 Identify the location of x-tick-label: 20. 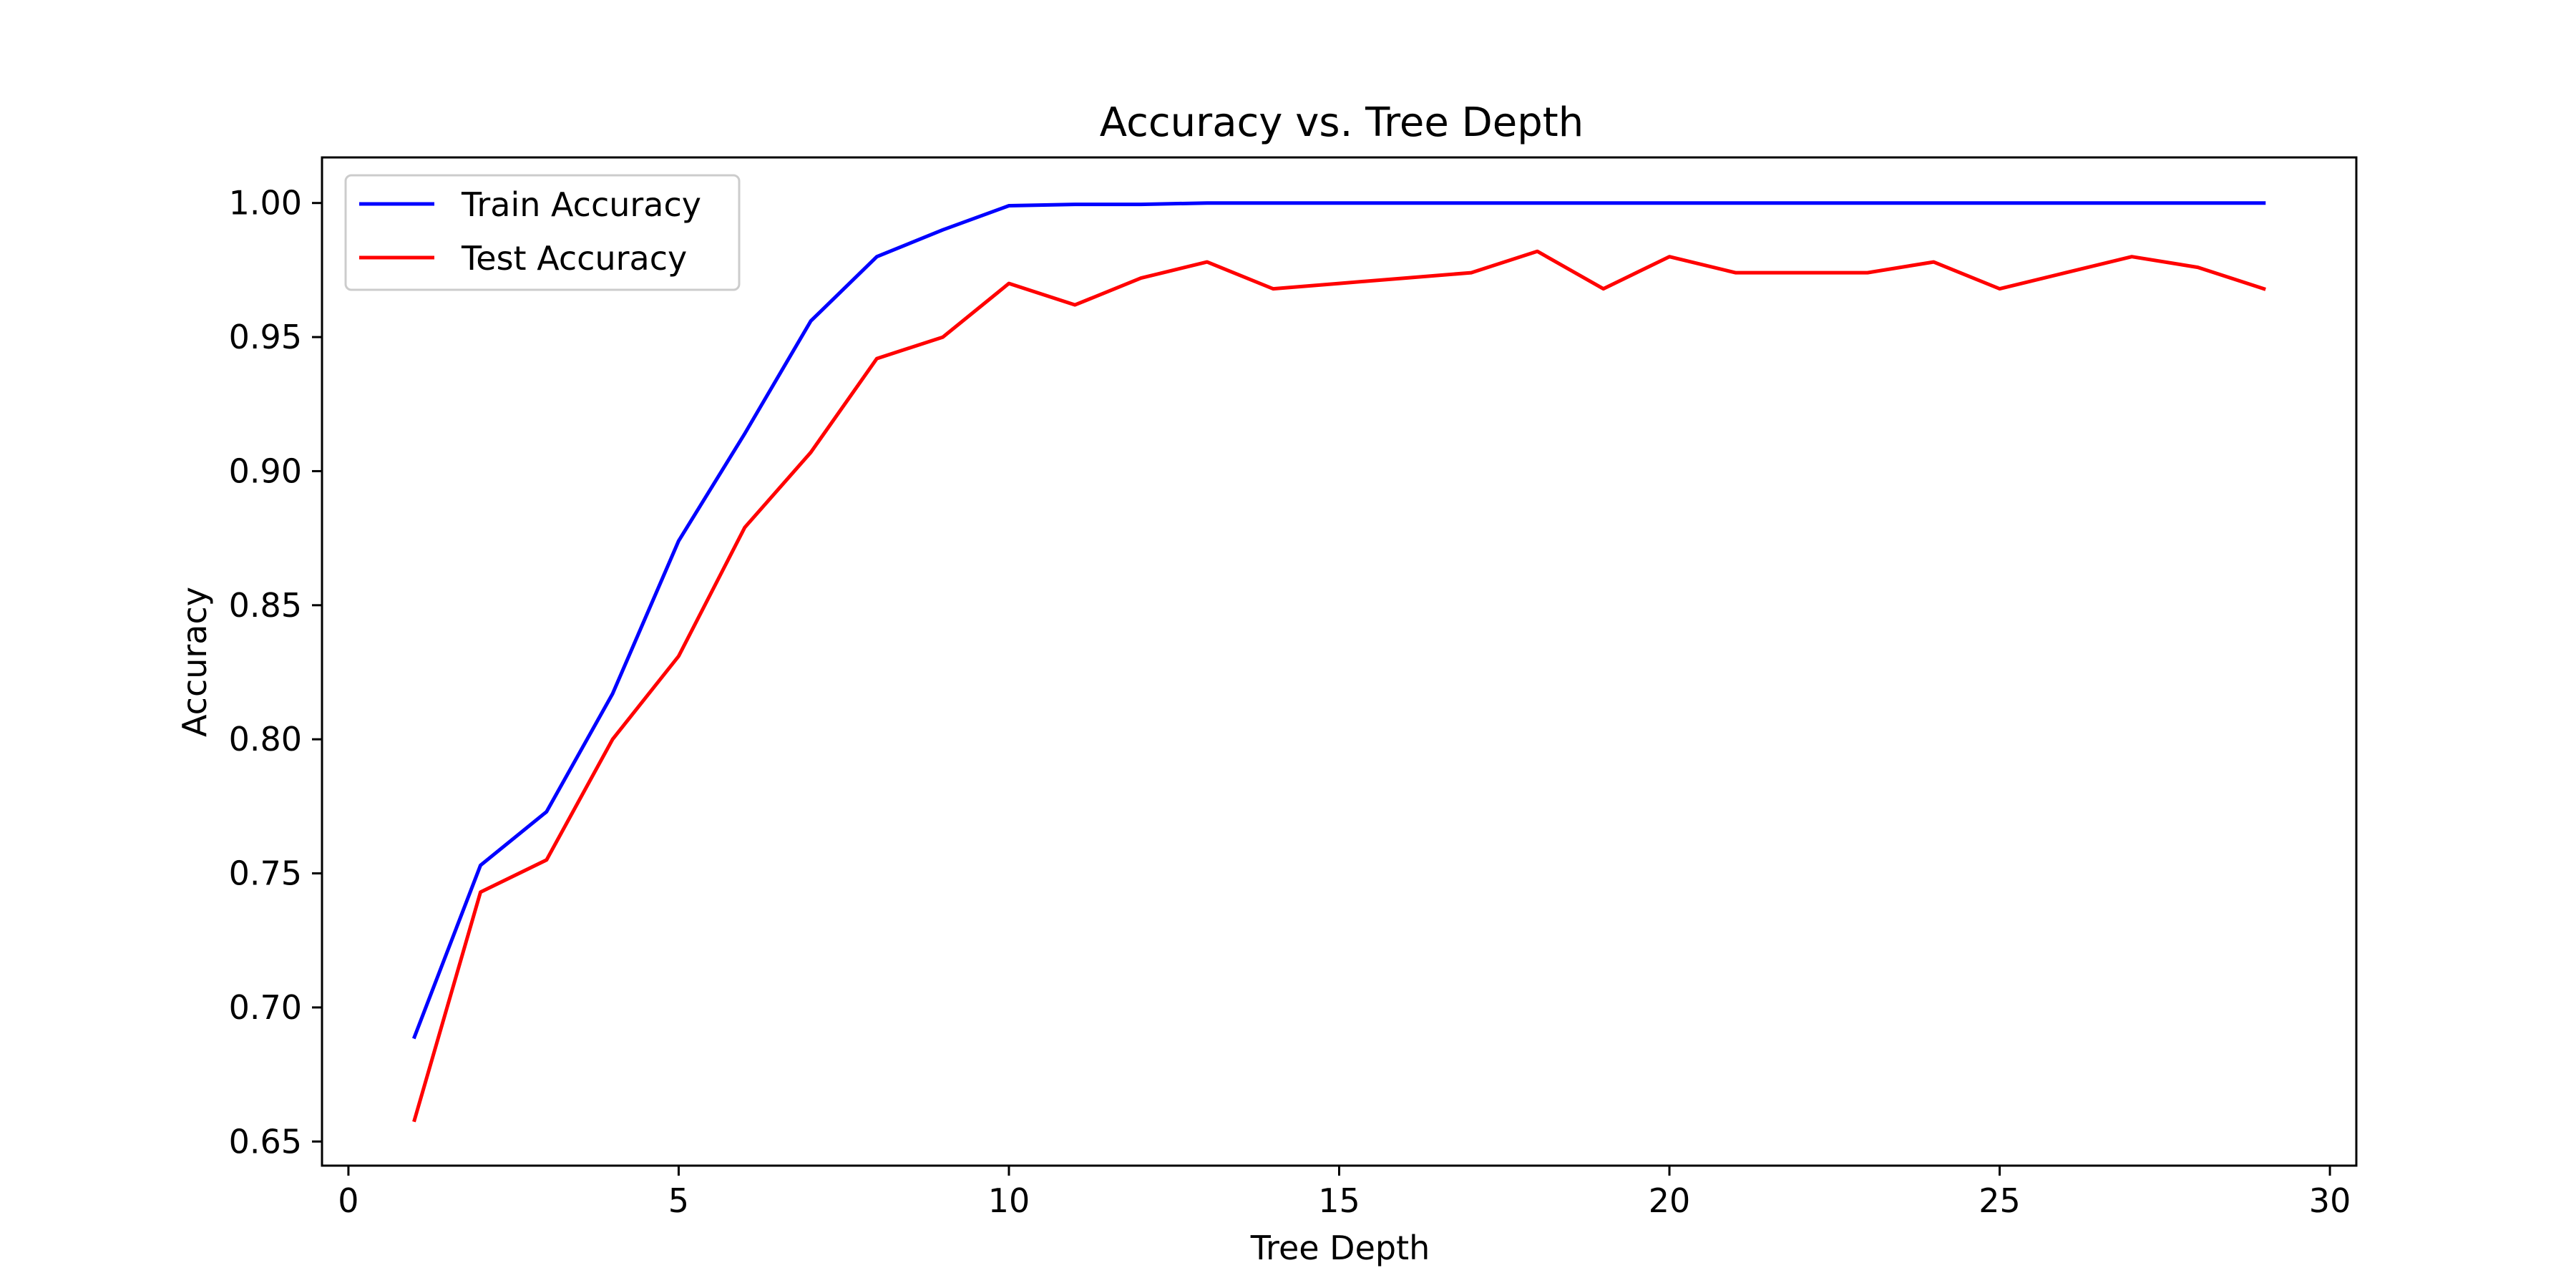
(1670, 1200).